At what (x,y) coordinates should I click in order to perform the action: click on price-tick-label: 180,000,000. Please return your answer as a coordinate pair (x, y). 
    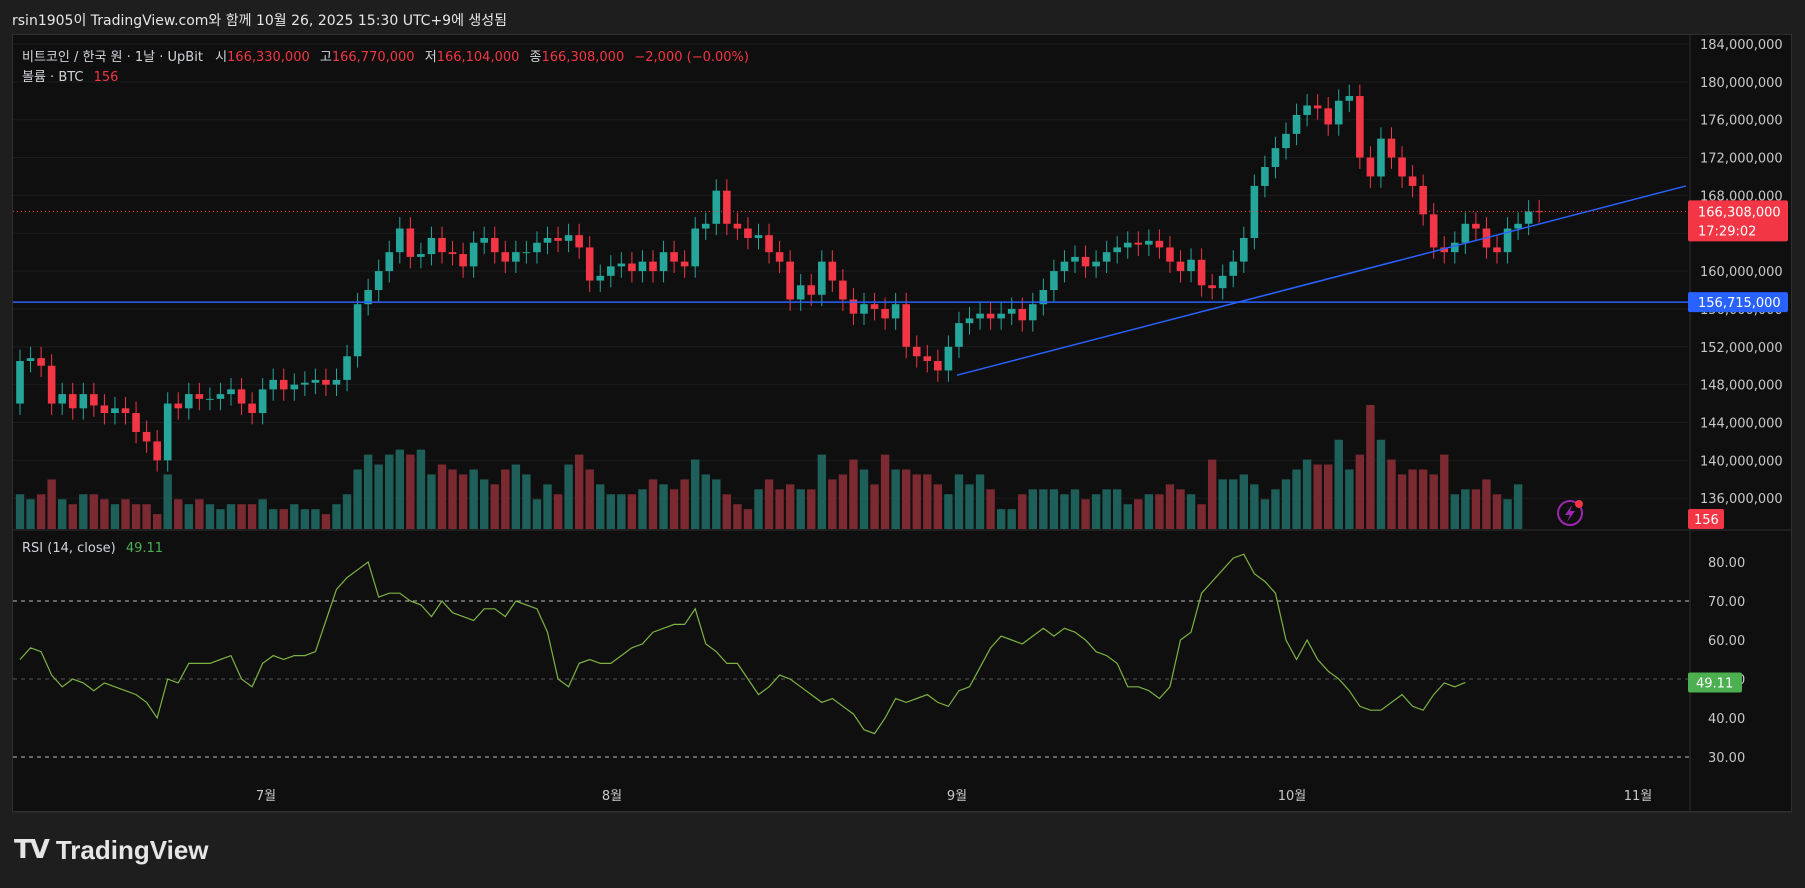
    Looking at the image, I should click on (1741, 83).